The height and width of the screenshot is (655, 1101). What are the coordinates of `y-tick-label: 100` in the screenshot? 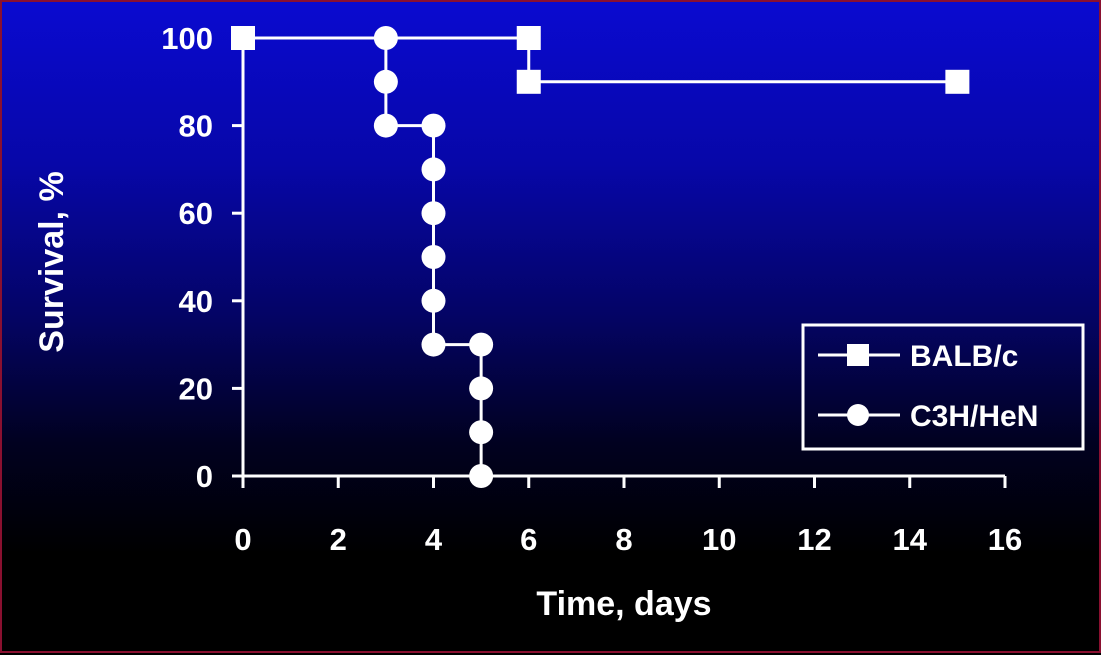 It's located at (187, 38).